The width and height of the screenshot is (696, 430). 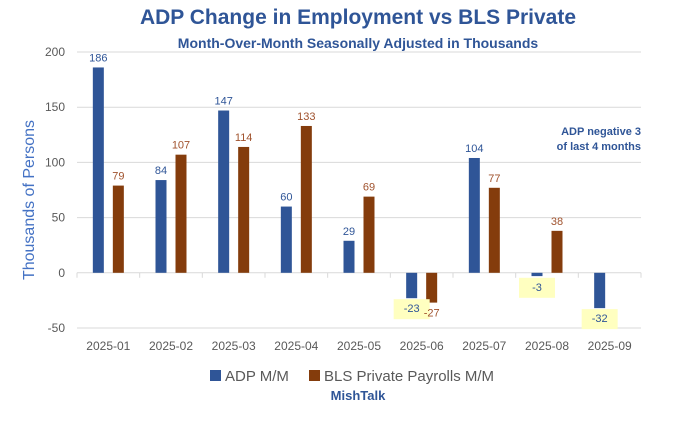 I want to click on annotation-line-2: of last 4 months, so click(x=599, y=147).